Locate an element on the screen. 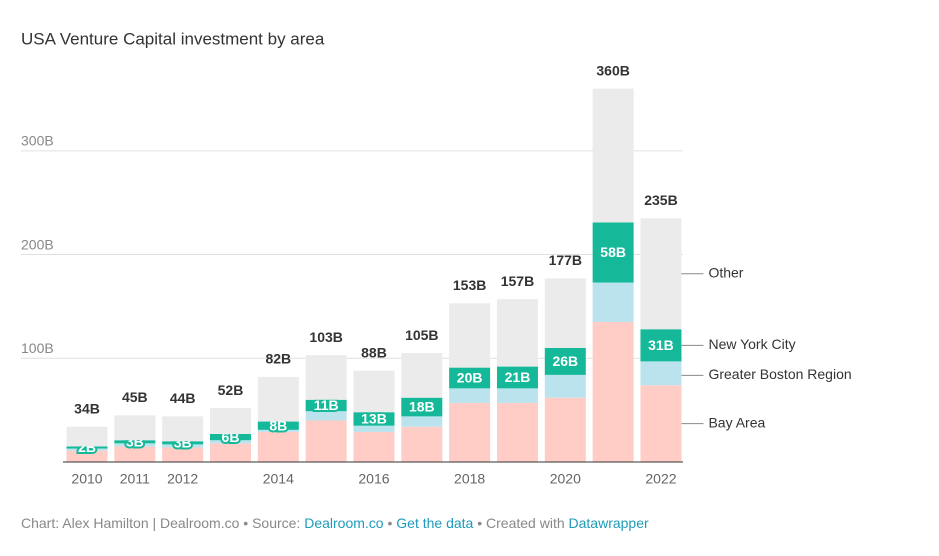  x-tick-label: 2016 is located at coordinates (373, 479).